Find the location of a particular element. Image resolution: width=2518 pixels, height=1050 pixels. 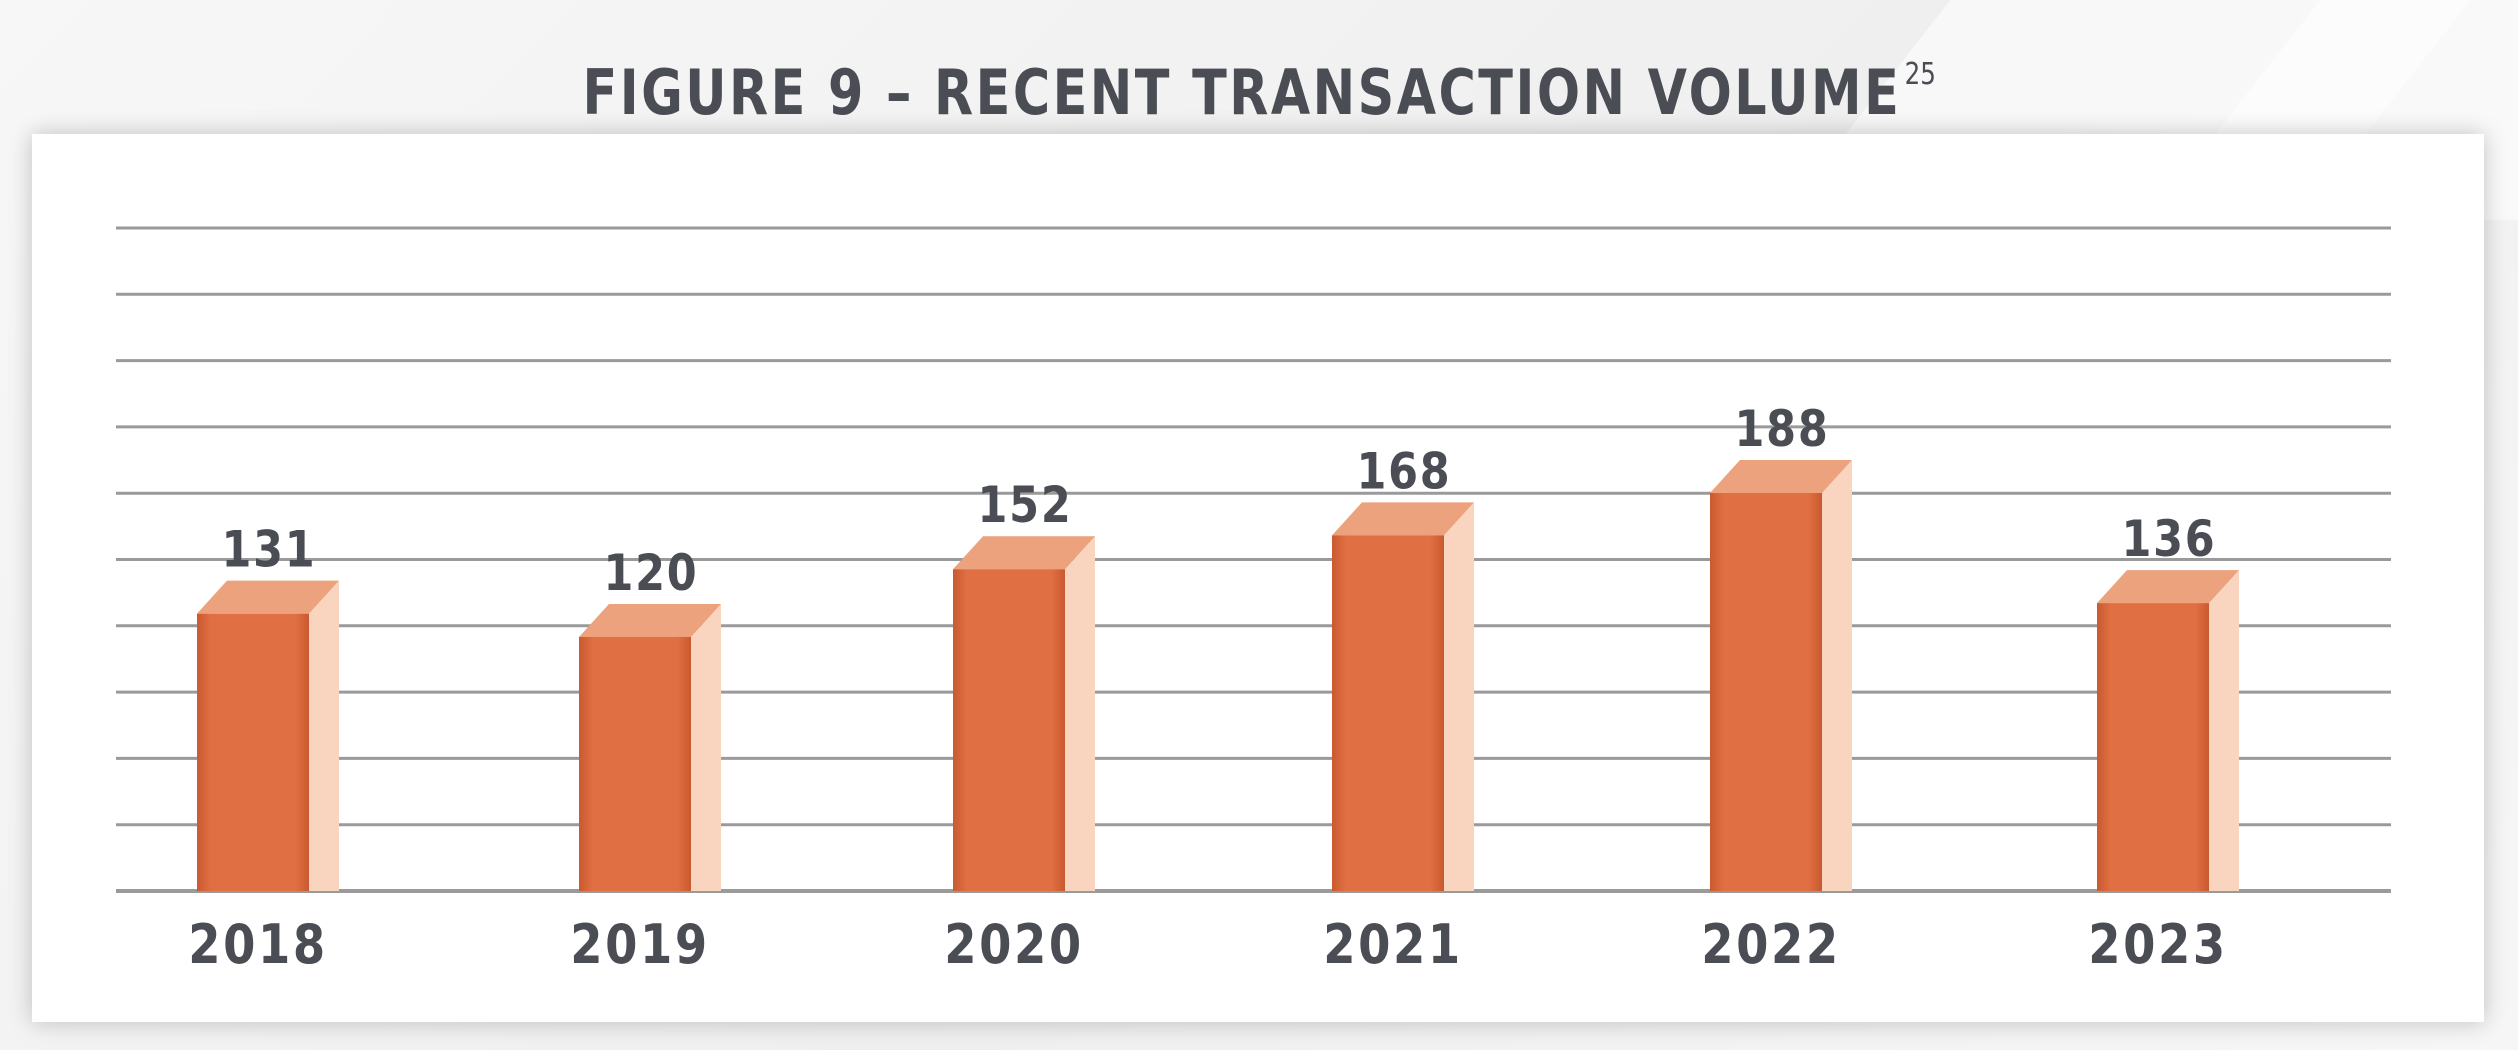

data-label-2020: 152 is located at coordinates (1025, 505).